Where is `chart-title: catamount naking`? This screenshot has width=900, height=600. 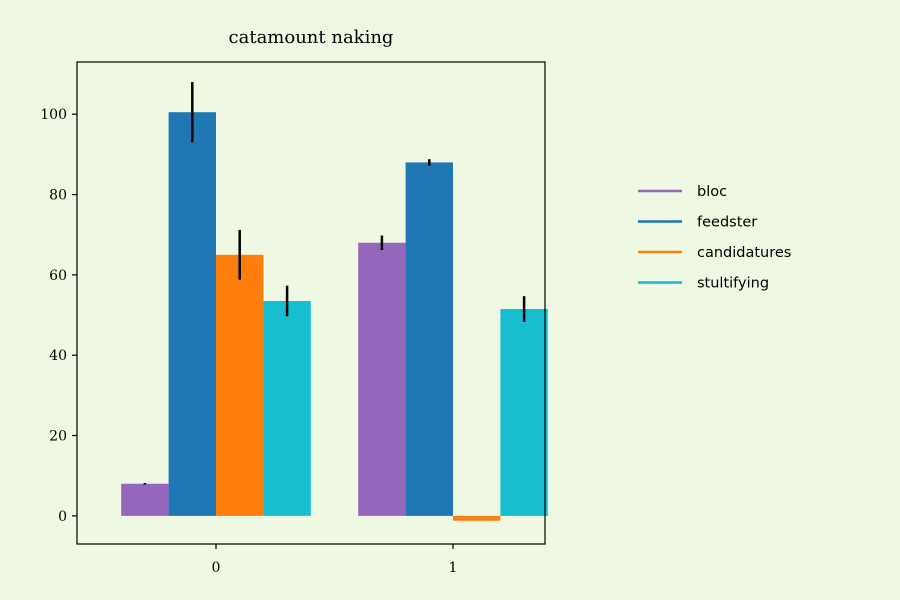
chart-title: catamount naking is located at coordinates (311, 37).